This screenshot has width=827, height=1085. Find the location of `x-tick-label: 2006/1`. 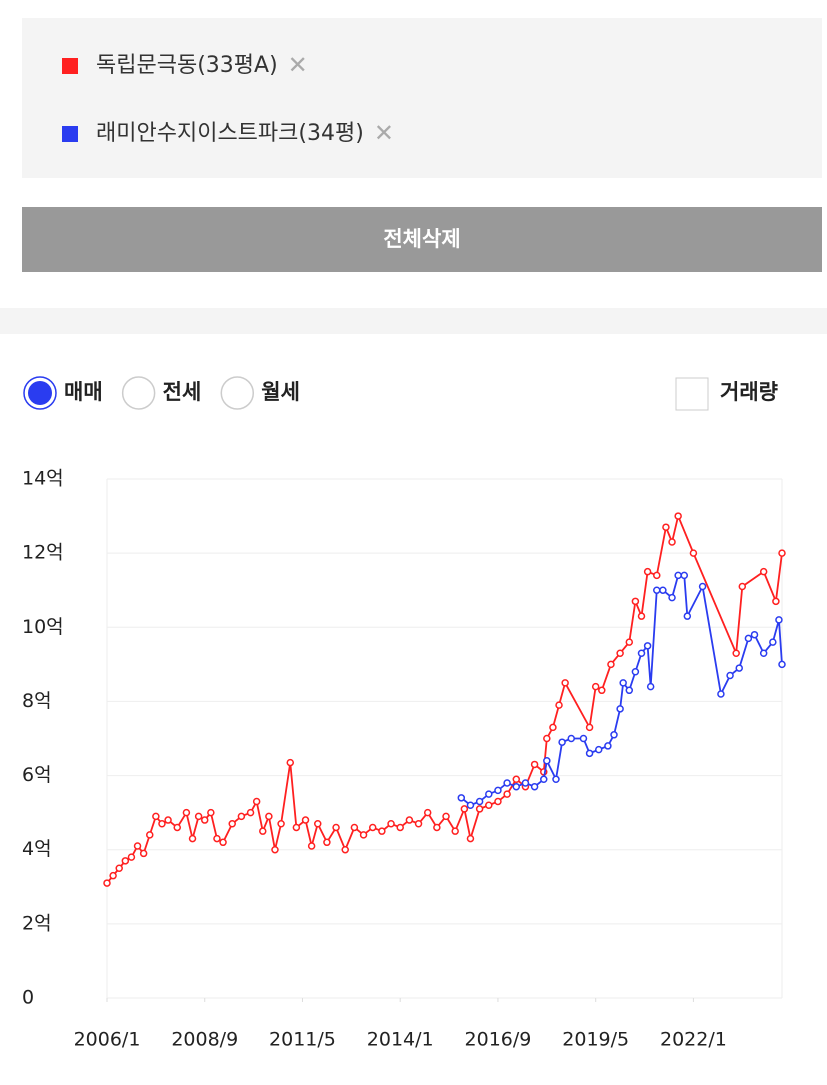

x-tick-label: 2006/1 is located at coordinates (107, 1040).